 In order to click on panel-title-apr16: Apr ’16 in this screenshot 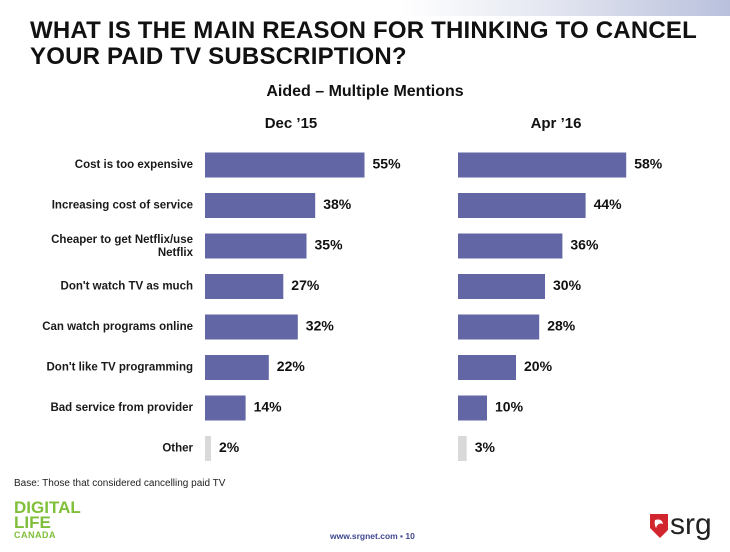, I will do `click(556, 123)`.